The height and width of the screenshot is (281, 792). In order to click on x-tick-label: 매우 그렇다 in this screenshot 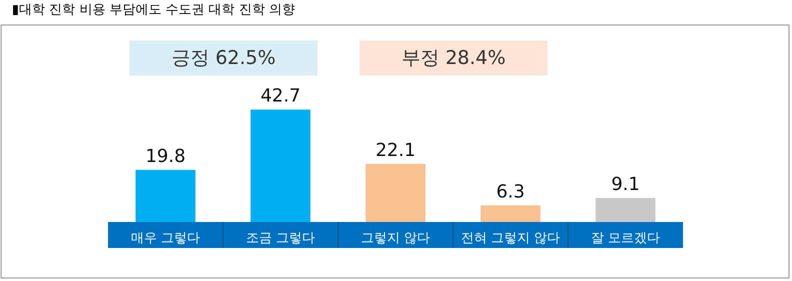, I will do `click(165, 238)`.